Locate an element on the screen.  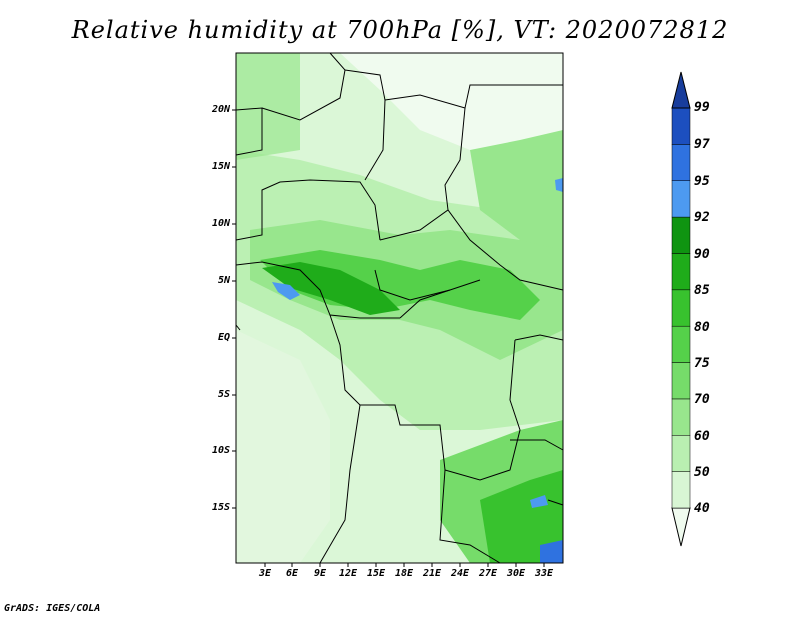
lon-label: 21E is located at coordinates (432, 573).